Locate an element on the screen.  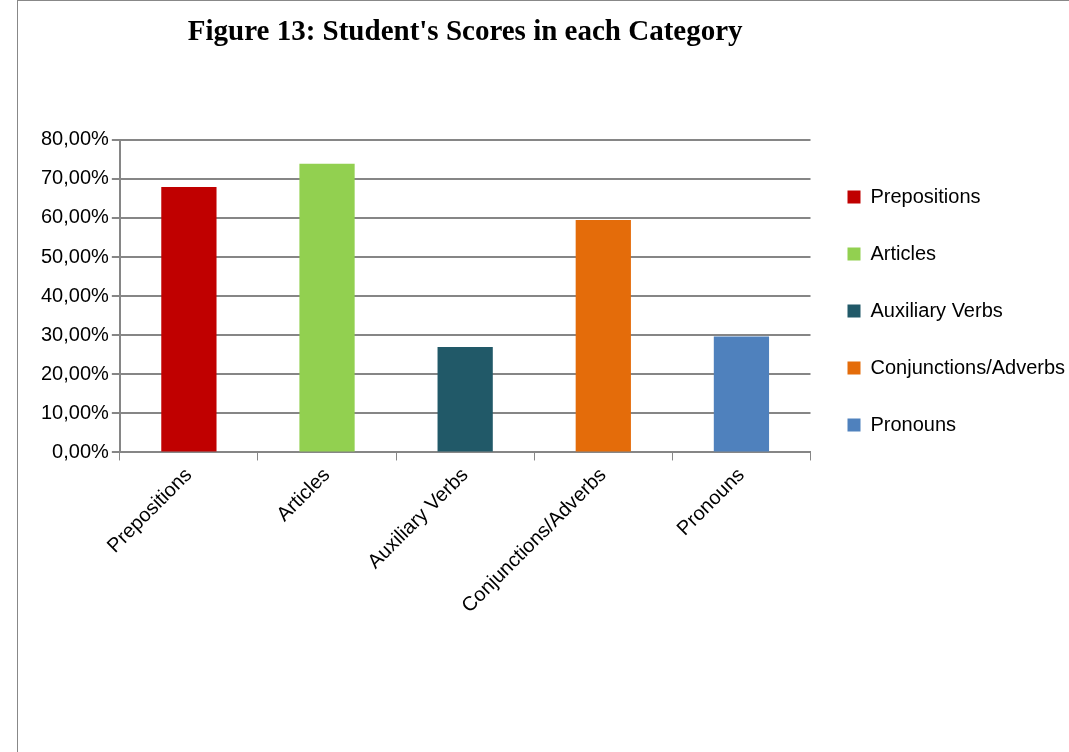
y-tick-label: 20,00% is located at coordinates (75, 372).